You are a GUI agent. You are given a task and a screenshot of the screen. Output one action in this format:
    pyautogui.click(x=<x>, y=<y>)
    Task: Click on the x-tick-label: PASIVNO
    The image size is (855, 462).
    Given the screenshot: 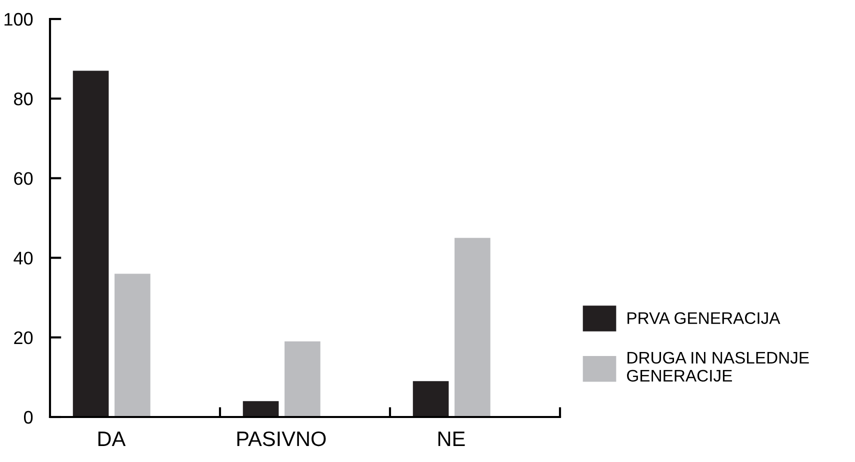 What is the action you would take?
    pyautogui.click(x=281, y=438)
    